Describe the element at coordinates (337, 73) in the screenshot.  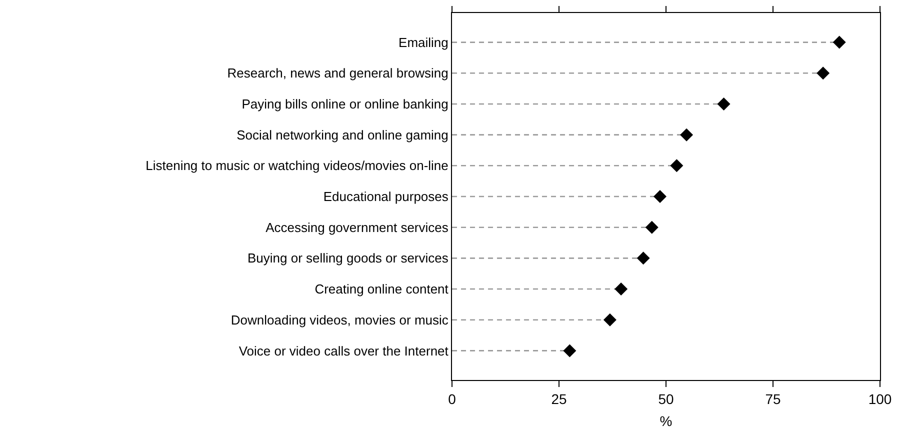
I see `y-tick-label: Research, news and general browsing` at that location.